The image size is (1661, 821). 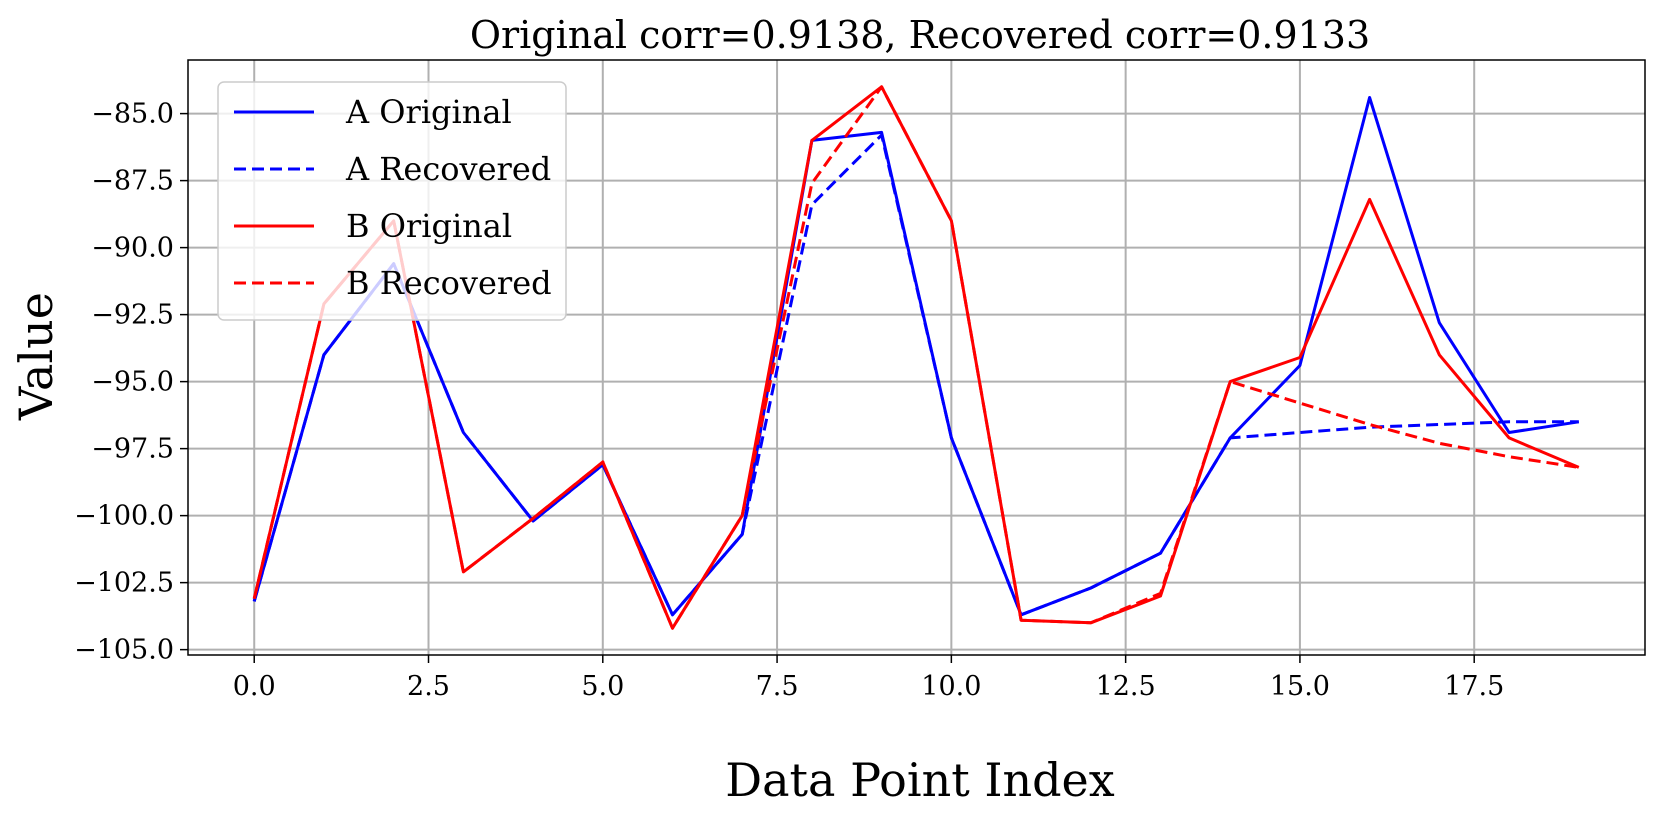 What do you see at coordinates (132, 114) in the screenshot?
I see `y-tick-label: −85.0` at bounding box center [132, 114].